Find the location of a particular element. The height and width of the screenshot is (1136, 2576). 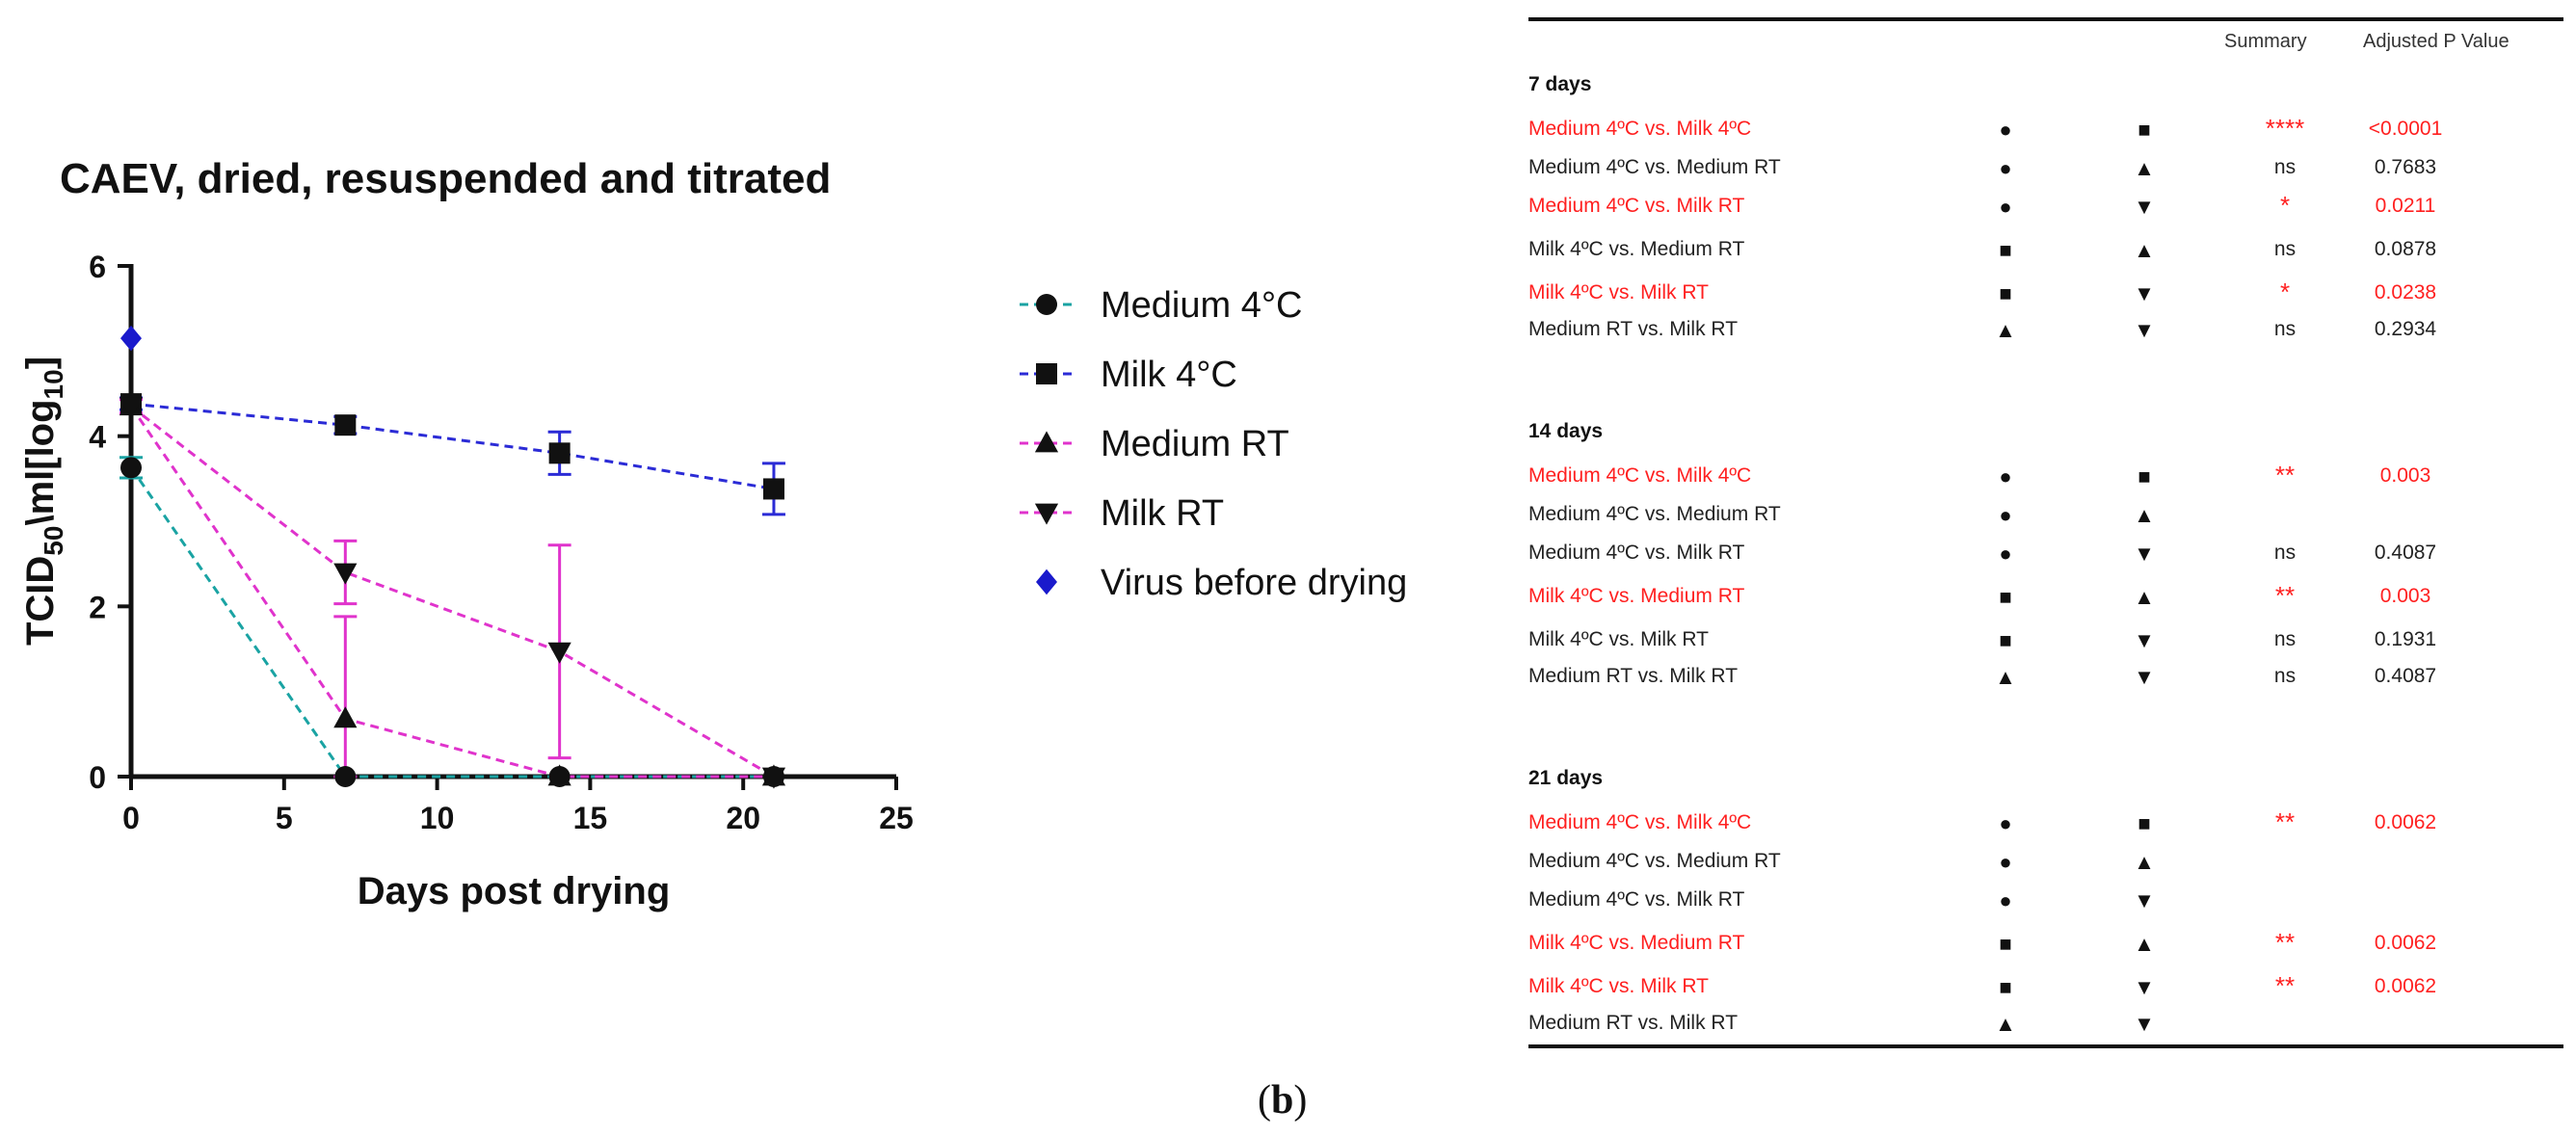

y-label-sub1: 50 is located at coordinates (53, 541).